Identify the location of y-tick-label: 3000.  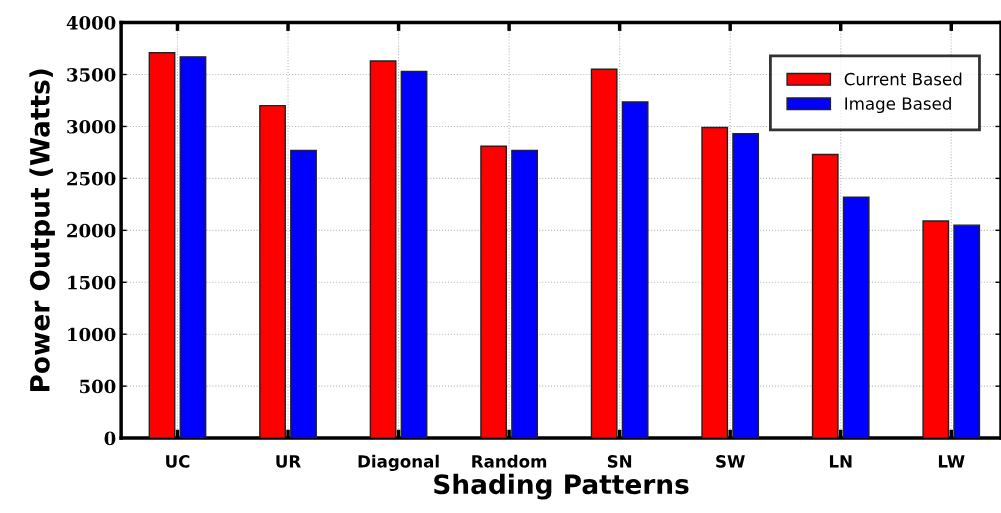
(91, 126).